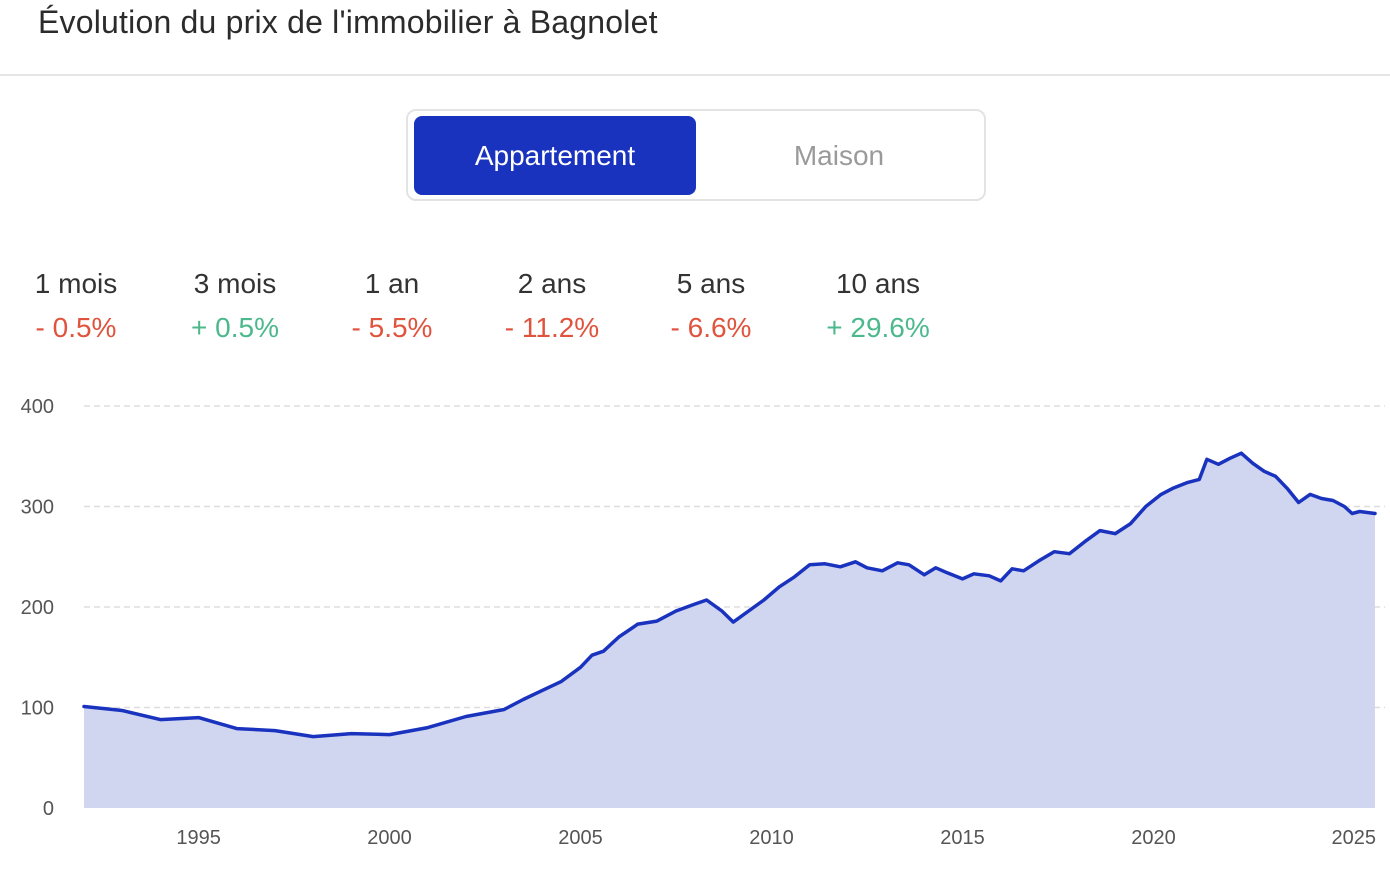 This screenshot has width=1390, height=873. What do you see at coordinates (962, 838) in the screenshot?
I see `x-tick-label: 2015` at bounding box center [962, 838].